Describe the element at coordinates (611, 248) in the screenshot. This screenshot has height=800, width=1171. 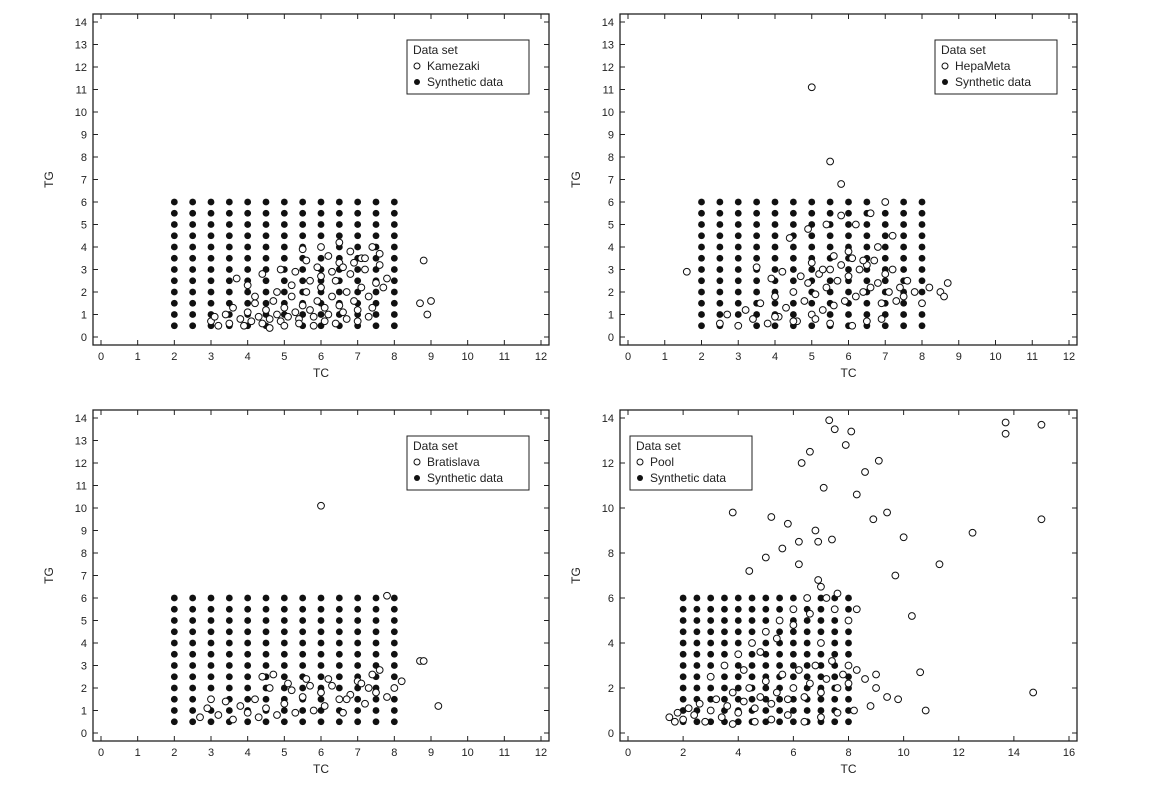
I see `y-tick-label: 4` at that location.